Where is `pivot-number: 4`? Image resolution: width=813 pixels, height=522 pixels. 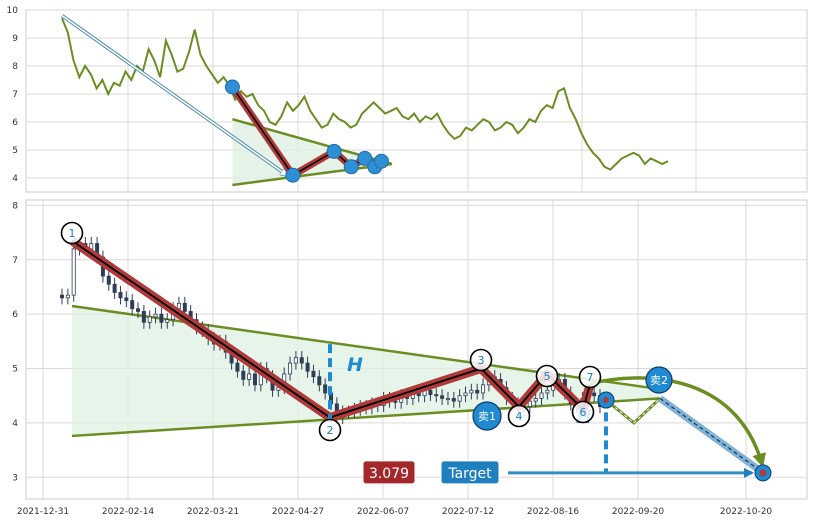
pivot-number: 4 is located at coordinates (519, 416).